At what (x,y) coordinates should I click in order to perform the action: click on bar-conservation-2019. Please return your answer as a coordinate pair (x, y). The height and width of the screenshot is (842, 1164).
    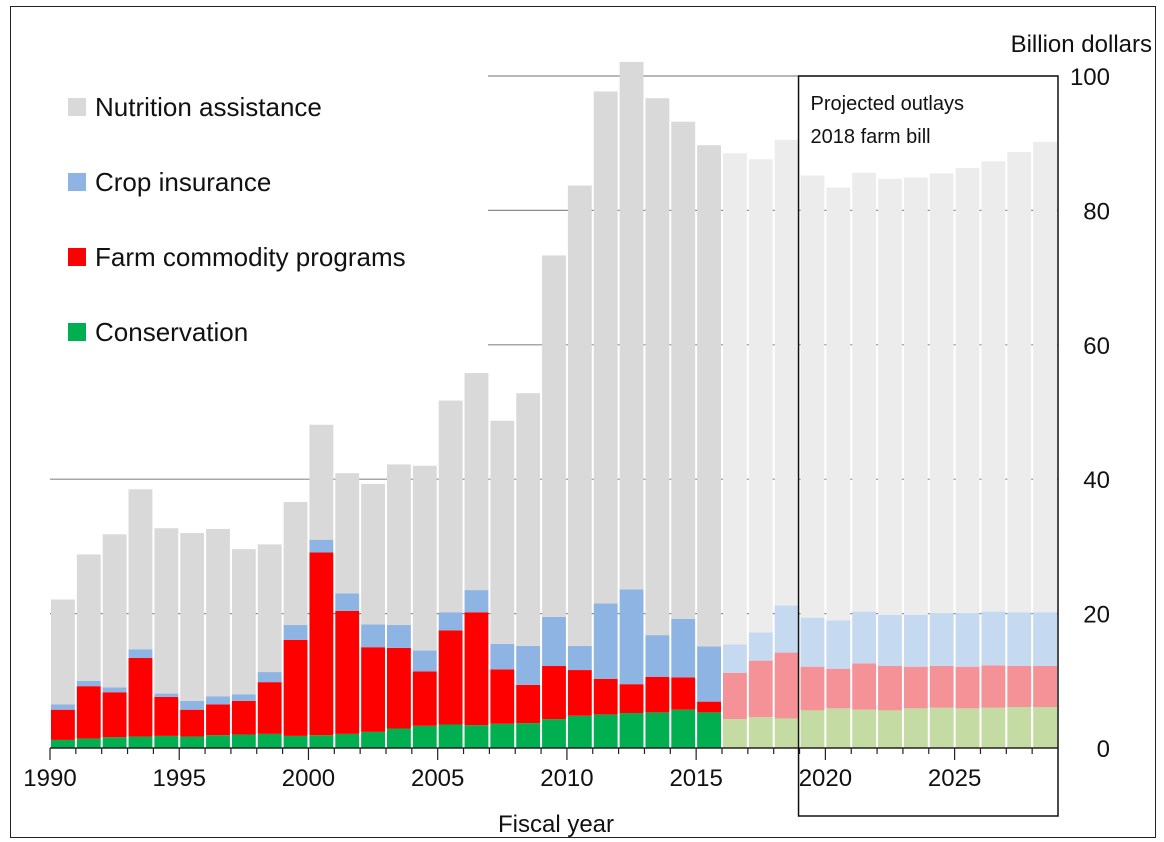
    Looking at the image, I should click on (812, 729).